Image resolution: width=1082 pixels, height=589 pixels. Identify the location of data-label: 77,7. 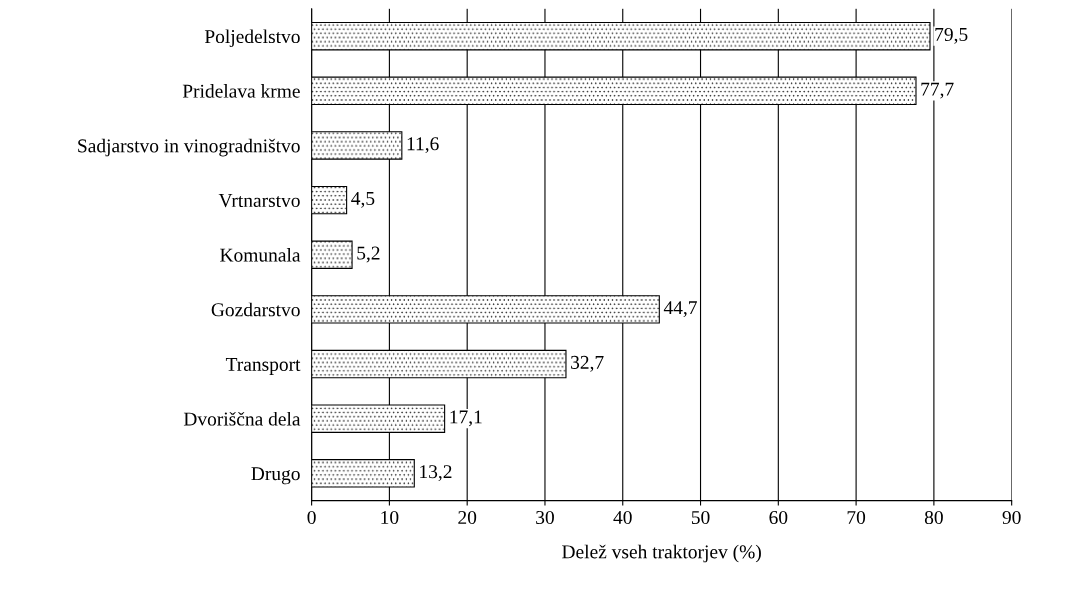
(937, 90).